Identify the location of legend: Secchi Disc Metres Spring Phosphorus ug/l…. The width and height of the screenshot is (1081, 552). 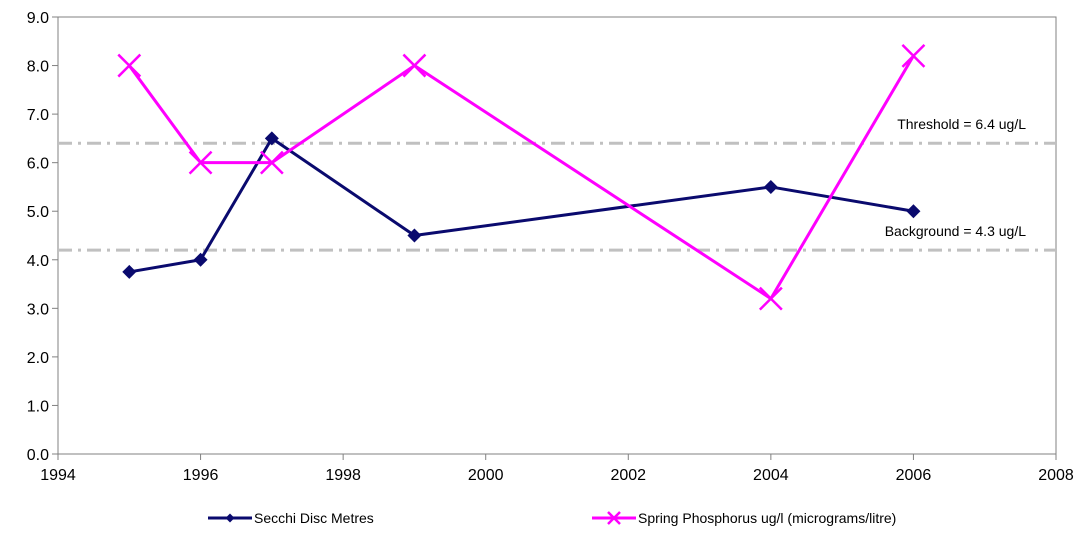
(552, 518).